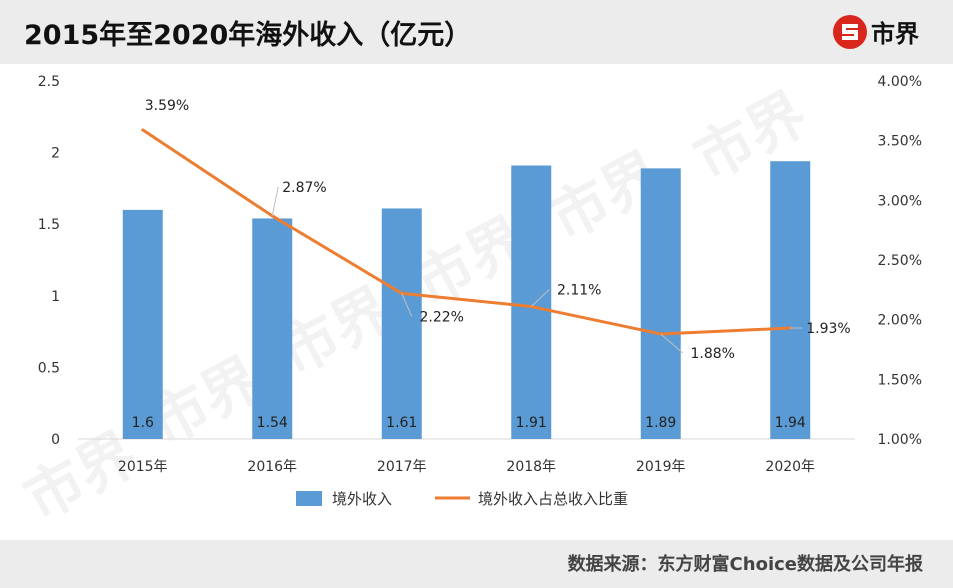  What do you see at coordinates (900, 321) in the screenshot?
I see `y-right-tick-label: 2.00%` at bounding box center [900, 321].